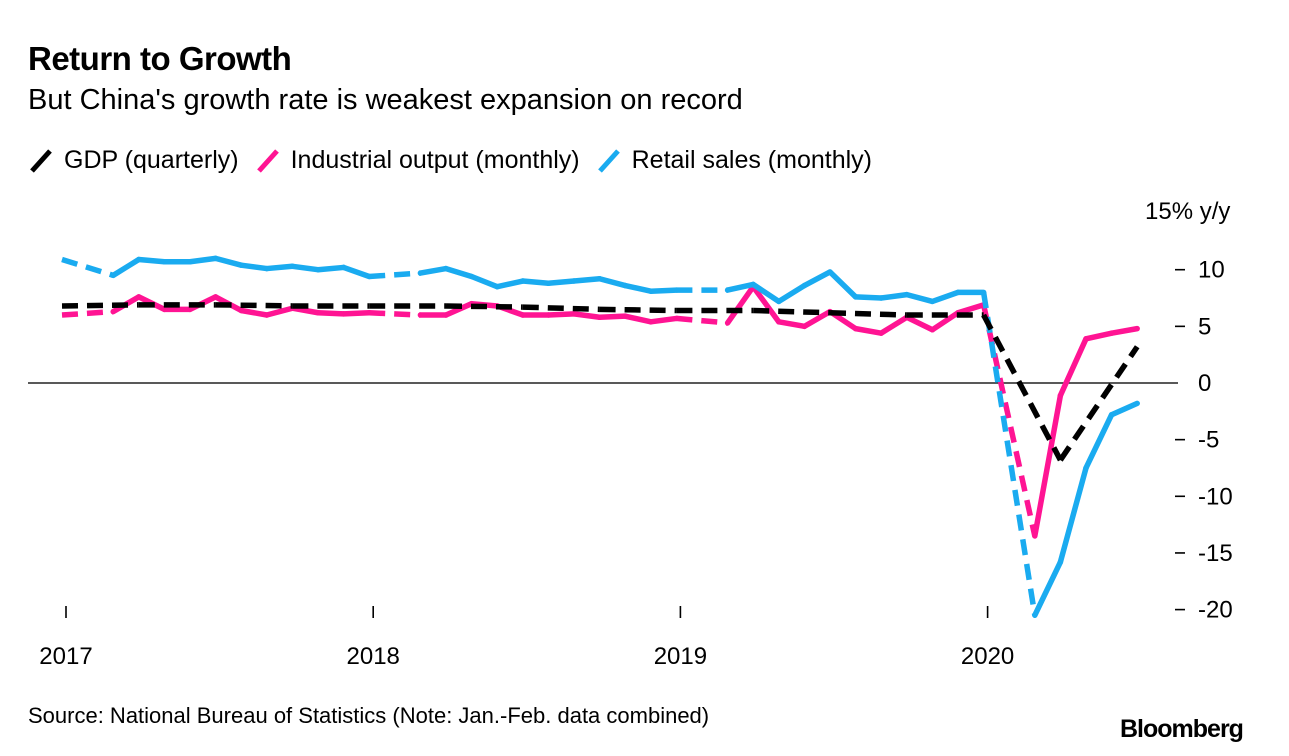 This screenshot has height=756, width=1289. Describe the element at coordinates (1211, 270) in the screenshot. I see `y-tick-label: 10` at that location.